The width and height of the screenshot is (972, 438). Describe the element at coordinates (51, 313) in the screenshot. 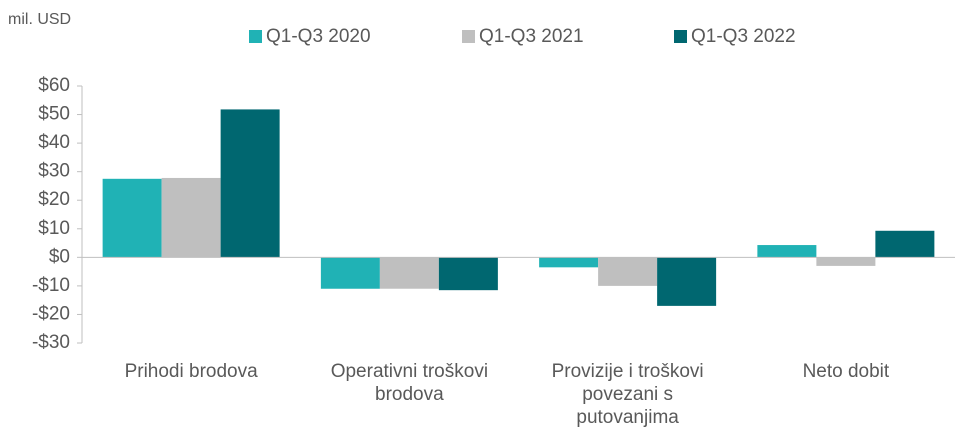

I see `y-tick-label: -$20` at that location.